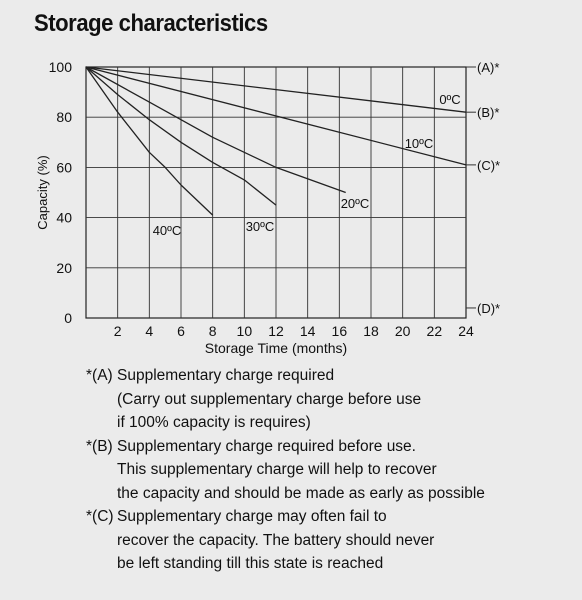  Describe the element at coordinates (276, 331) in the screenshot. I see `x-tick-label: 12` at that location.